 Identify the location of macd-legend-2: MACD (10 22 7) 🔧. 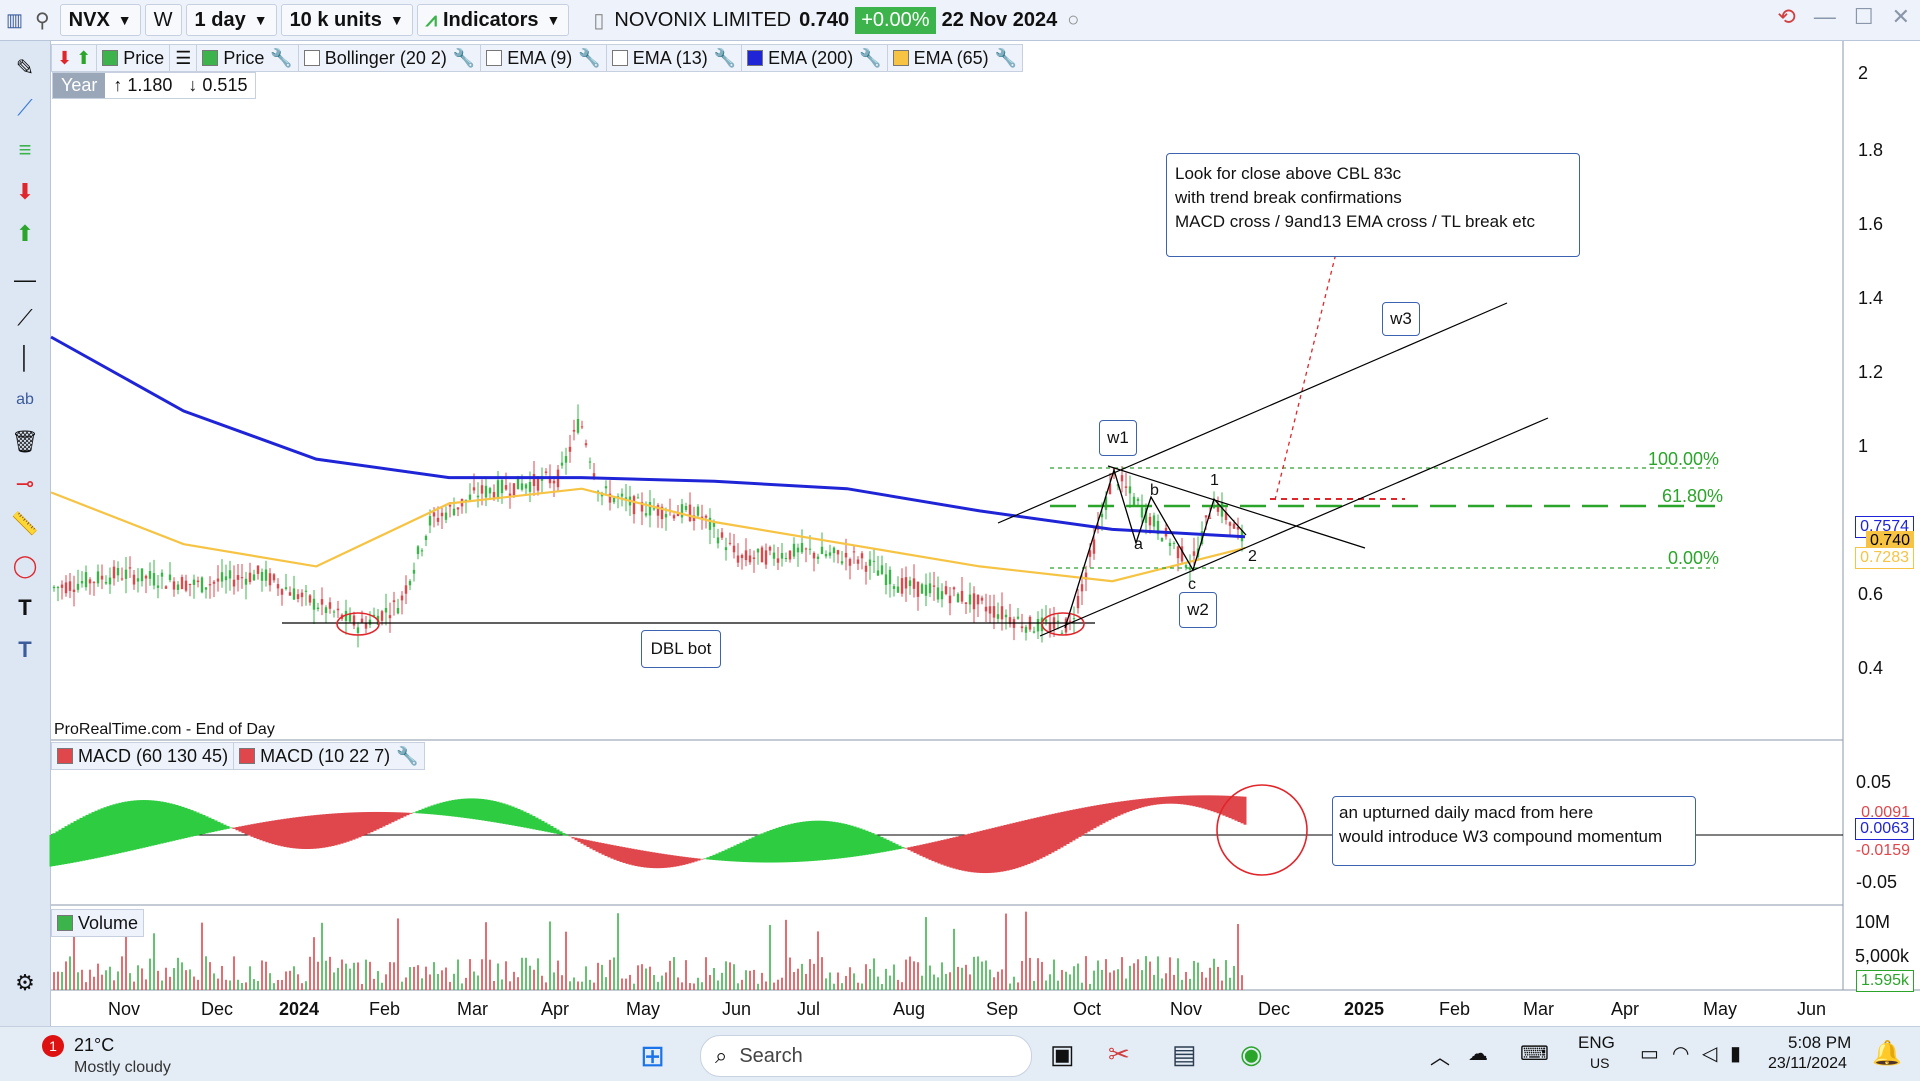
(328, 756).